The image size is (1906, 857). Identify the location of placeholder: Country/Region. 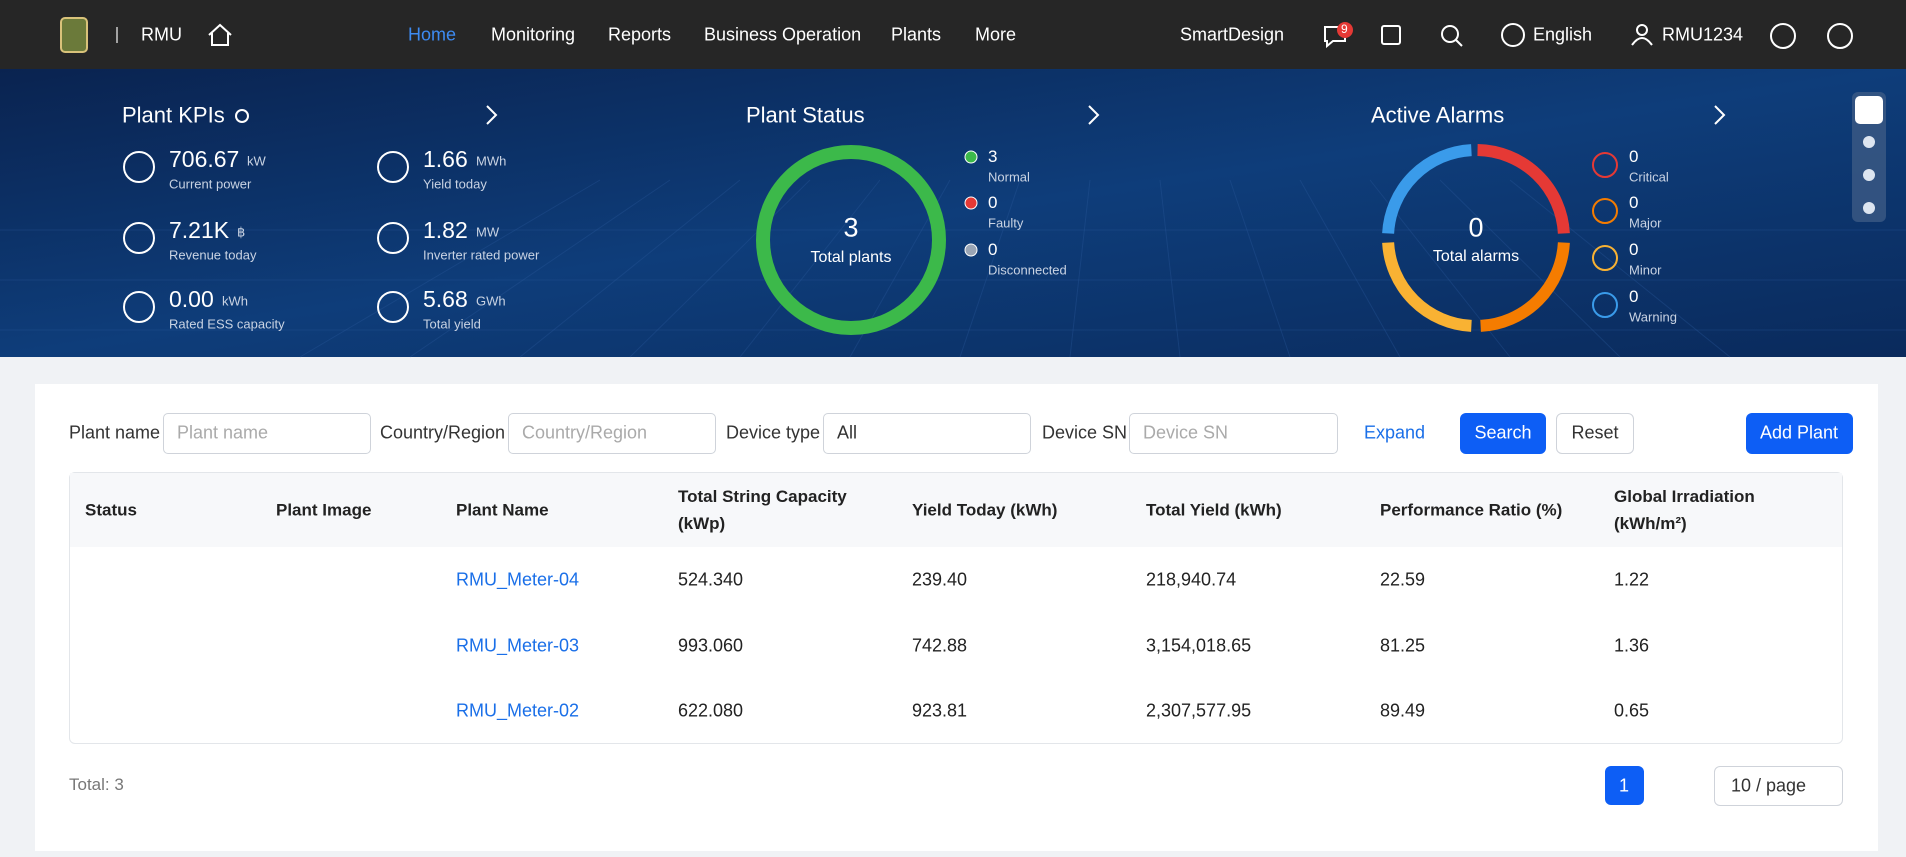
(585, 432).